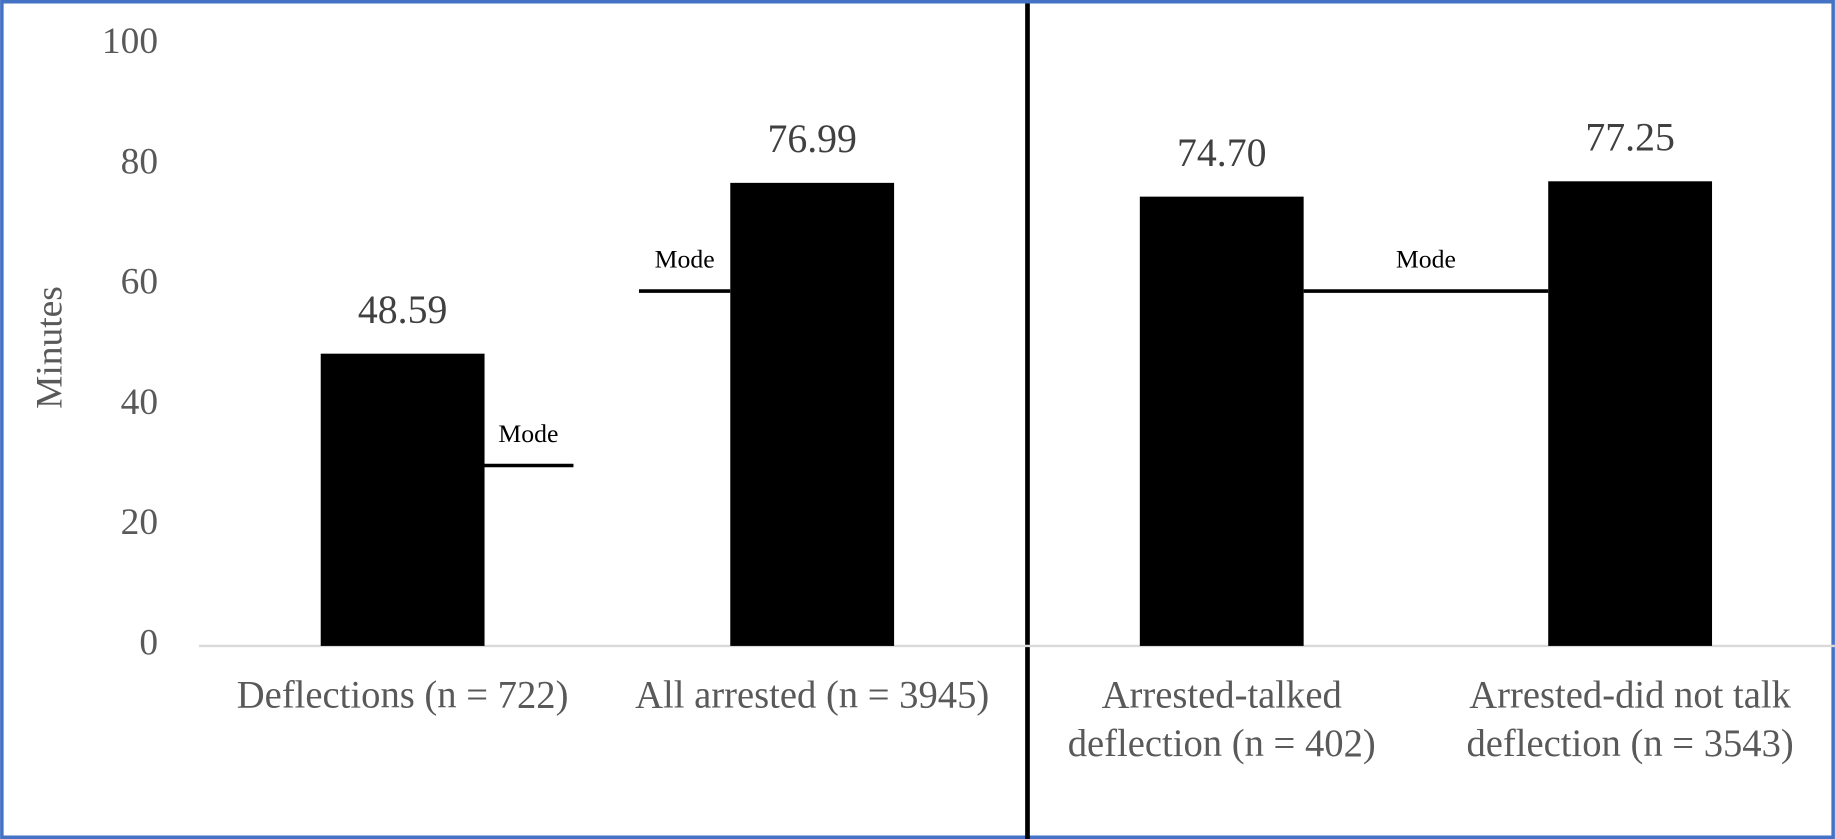 This screenshot has width=1835, height=839. What do you see at coordinates (139, 522) in the screenshot?
I see `y-tick-label: 20` at bounding box center [139, 522].